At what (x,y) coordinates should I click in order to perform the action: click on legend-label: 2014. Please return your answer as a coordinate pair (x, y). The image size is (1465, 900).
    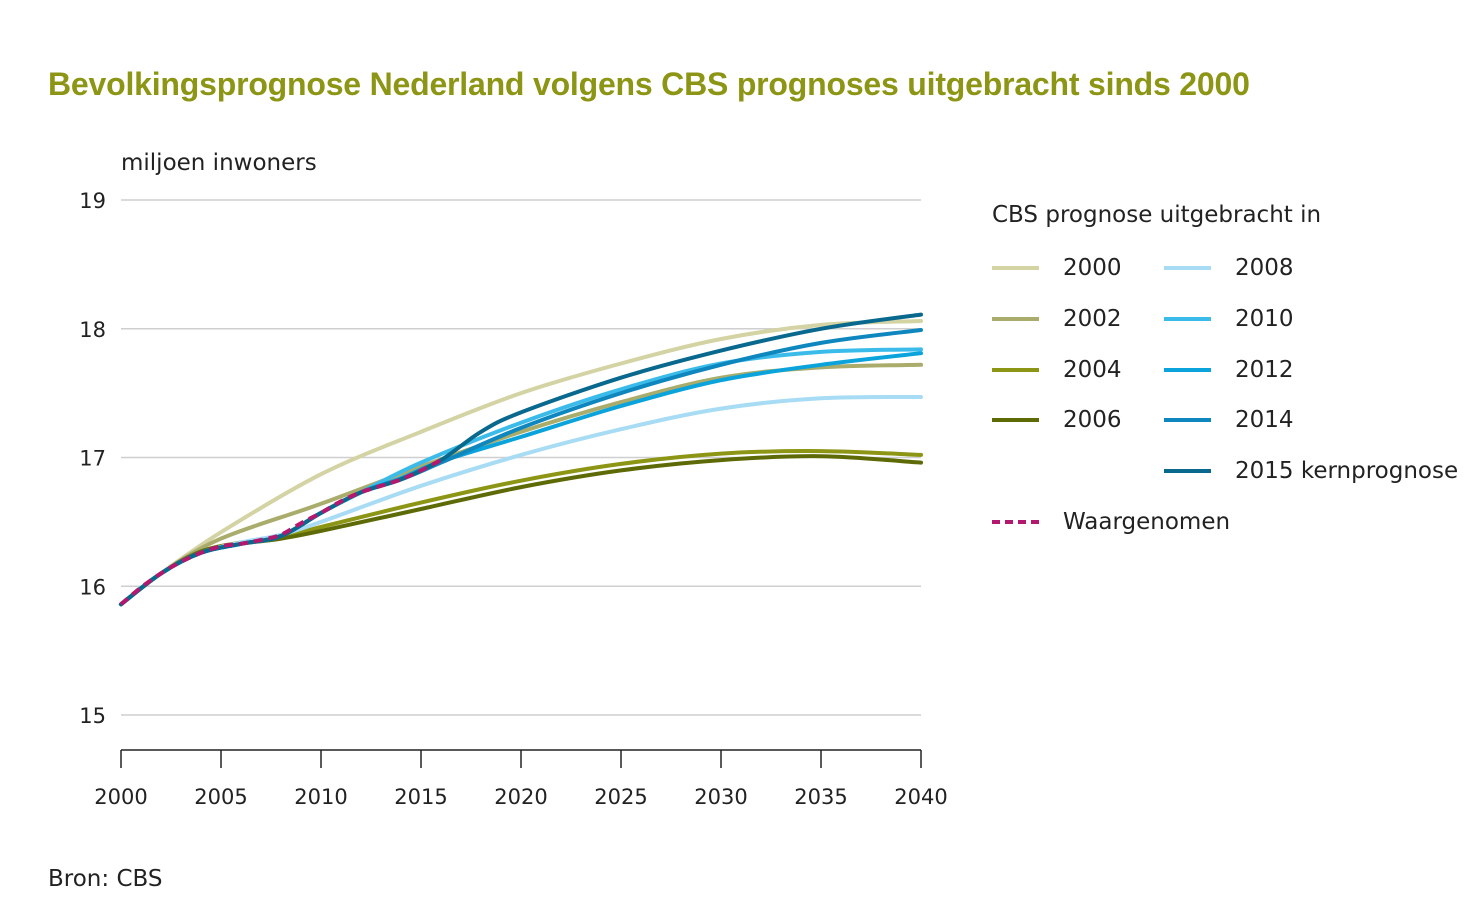
    Looking at the image, I should click on (1264, 420).